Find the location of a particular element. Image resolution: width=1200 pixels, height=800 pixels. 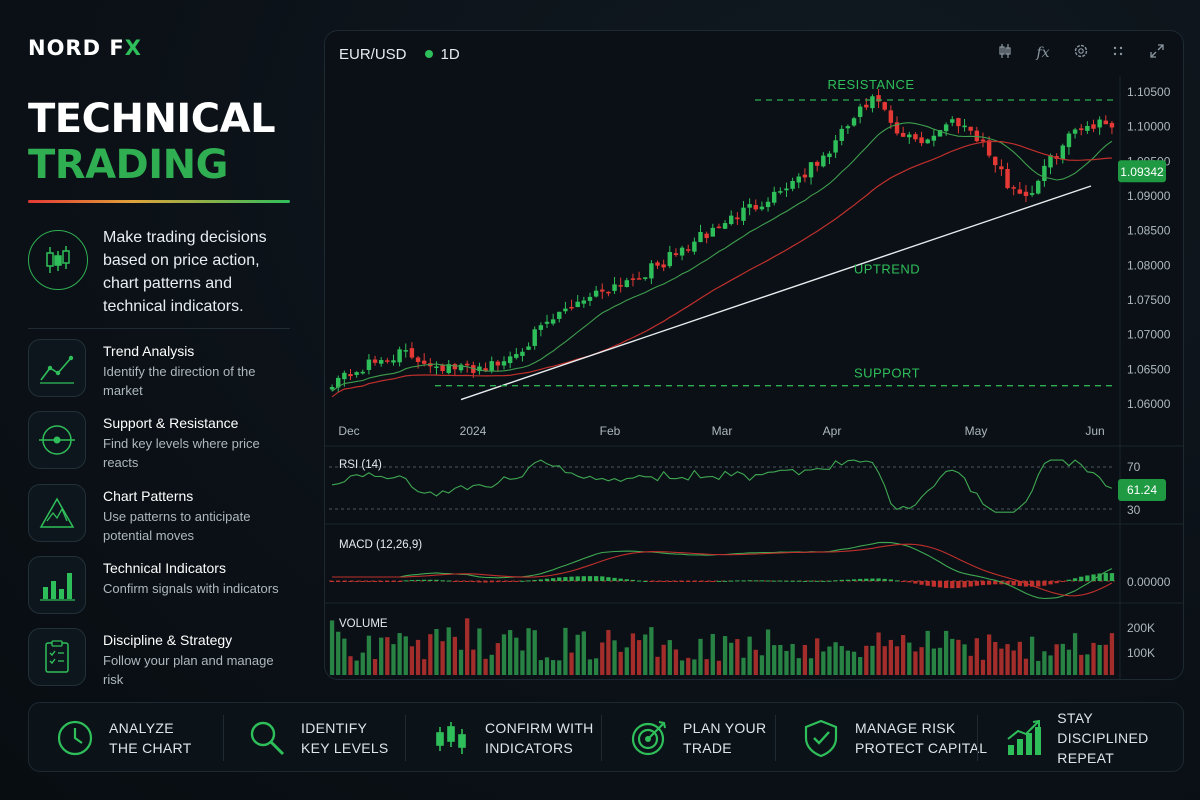

feature-title: Support & Resistance is located at coordinates (171, 423).